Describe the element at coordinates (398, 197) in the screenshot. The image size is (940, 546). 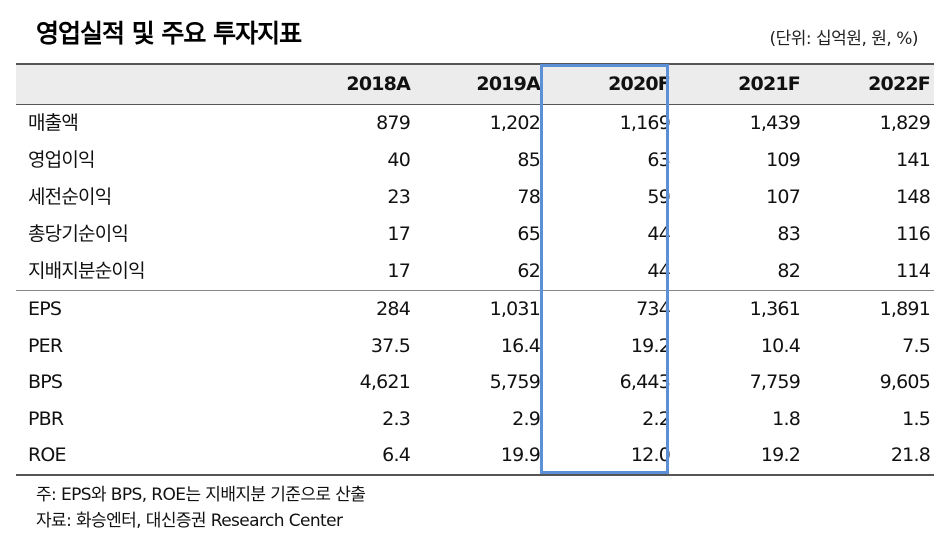
I see `table-cell: 23` at that location.